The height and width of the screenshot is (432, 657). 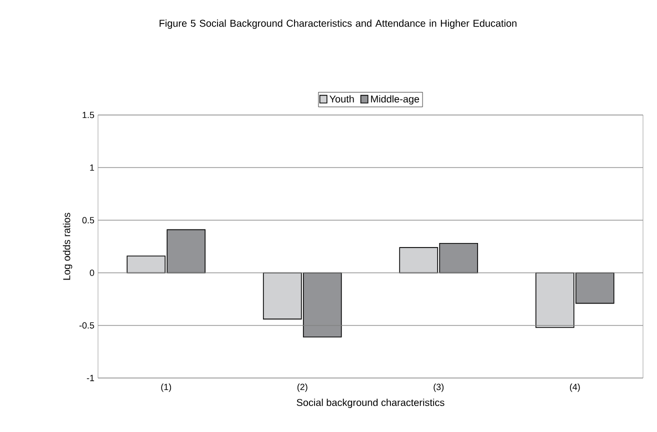 I want to click on y-tick-label: 1, so click(x=92, y=167).